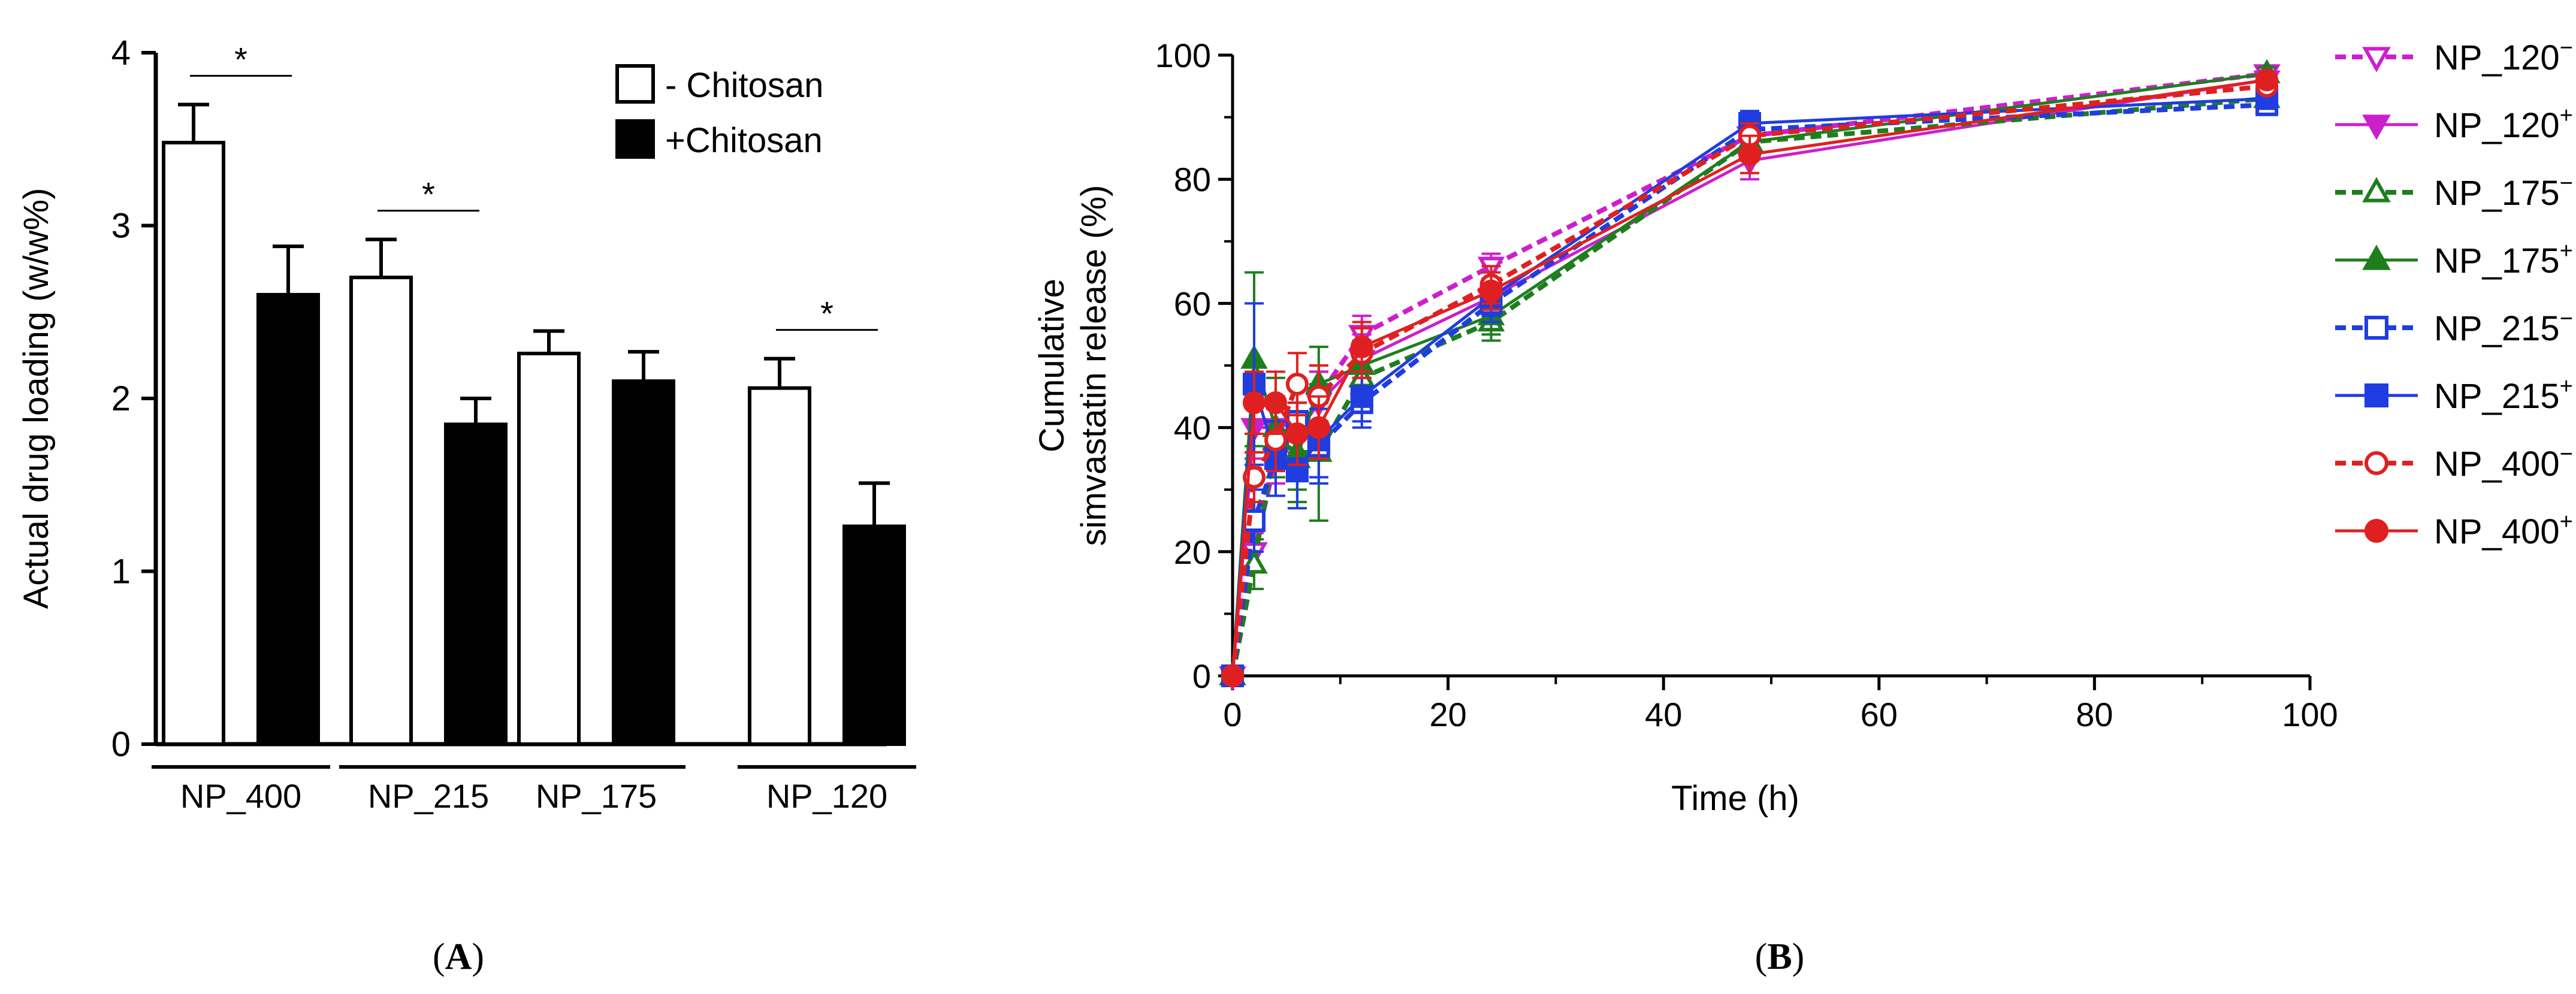 The image size is (2576, 994). What do you see at coordinates (429, 796) in the screenshot?
I see `category-label-NP_215: NP_215` at bounding box center [429, 796].